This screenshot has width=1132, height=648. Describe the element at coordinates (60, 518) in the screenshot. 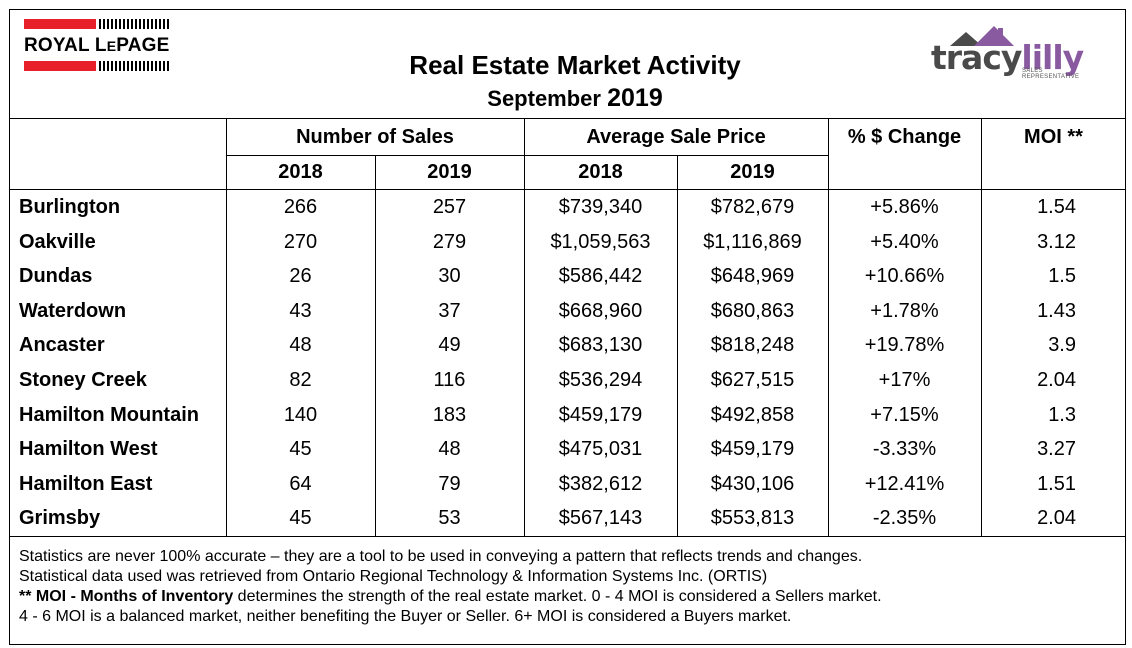

I see `row-area: Grimsby` at that location.